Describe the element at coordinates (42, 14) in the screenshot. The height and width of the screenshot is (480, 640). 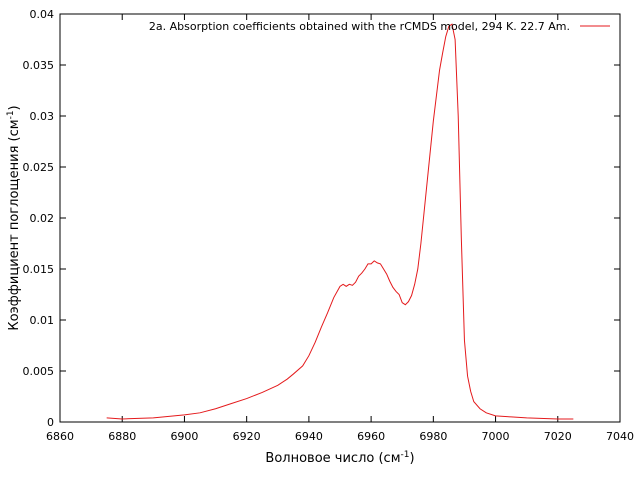
I see `y-tick-label: 0.04` at that location.